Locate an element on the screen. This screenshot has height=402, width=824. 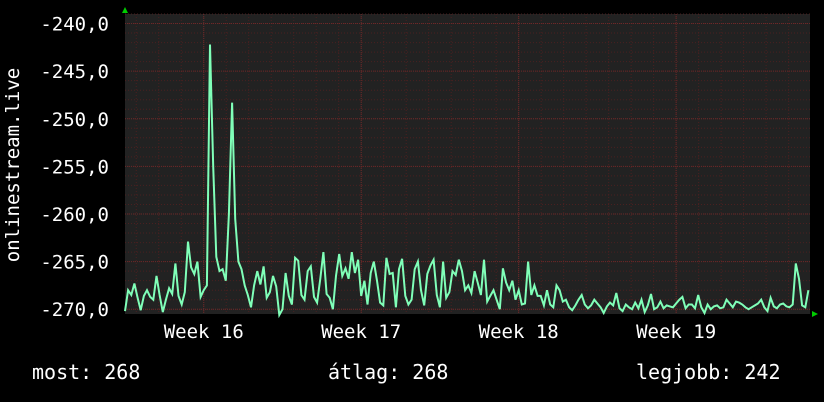
summary-stats: most: 268 átlag: 268 legjobb: 242 is located at coordinates (412, 375).